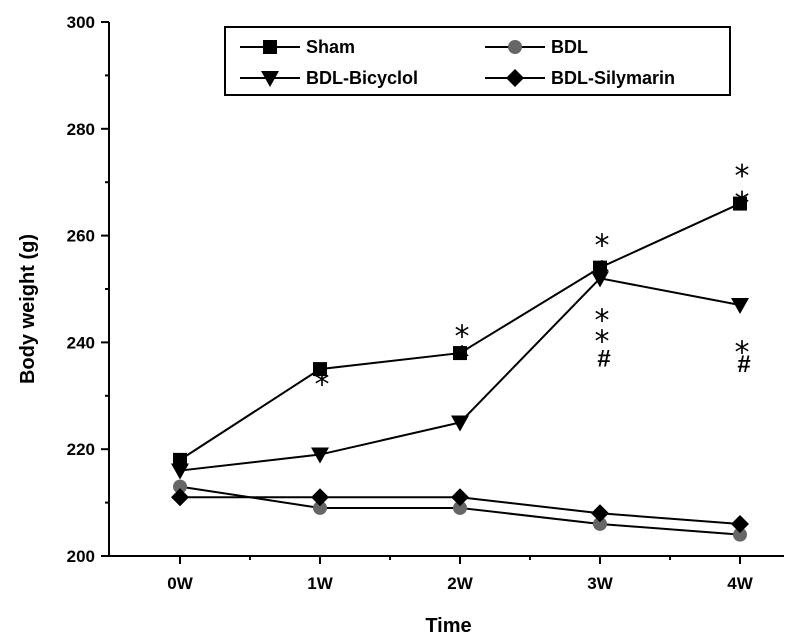 The width and height of the screenshot is (808, 641). I want to click on x-axis-label: Time, so click(448, 626).